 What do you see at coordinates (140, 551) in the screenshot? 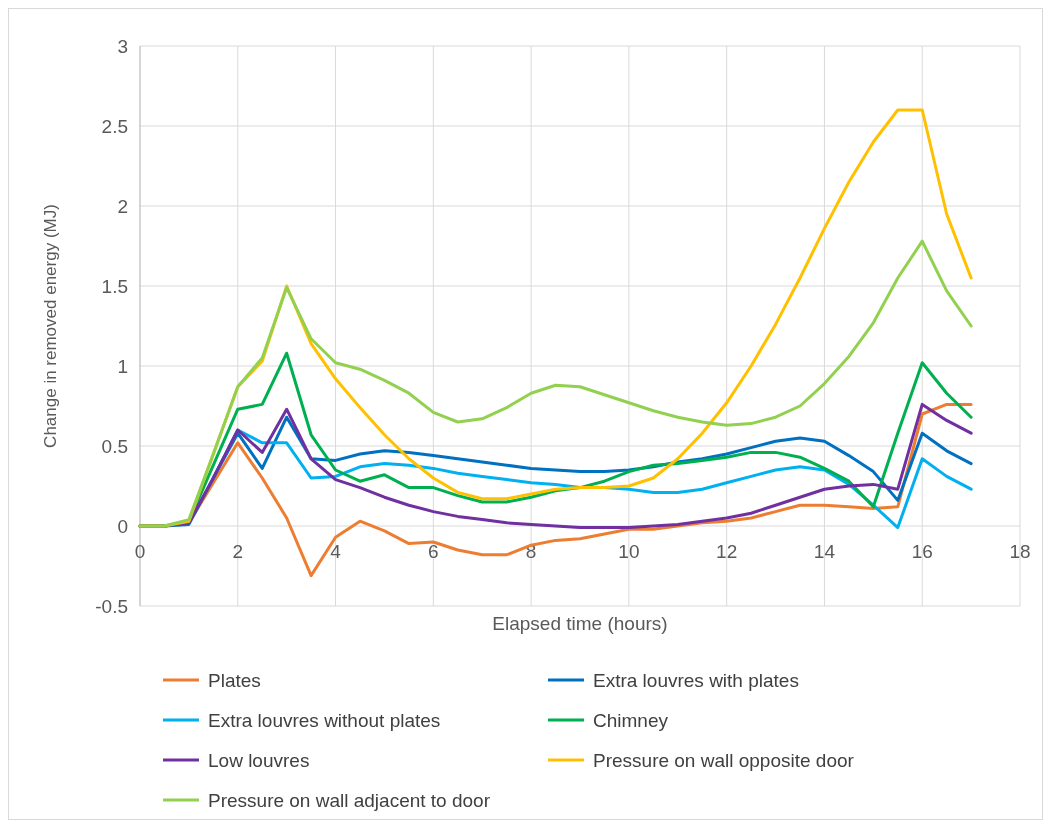
I see `x-tick-label: 0` at bounding box center [140, 551].